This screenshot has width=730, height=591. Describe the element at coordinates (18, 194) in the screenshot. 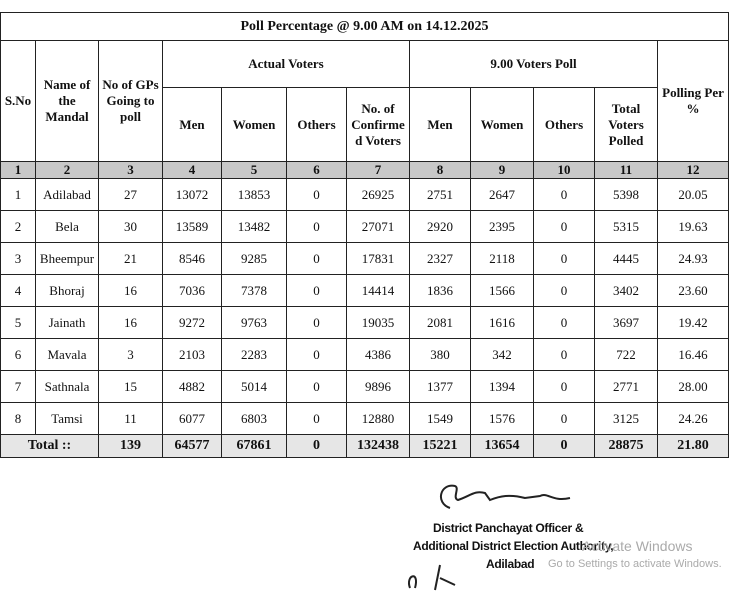

I see `table-cell: 1` at that location.